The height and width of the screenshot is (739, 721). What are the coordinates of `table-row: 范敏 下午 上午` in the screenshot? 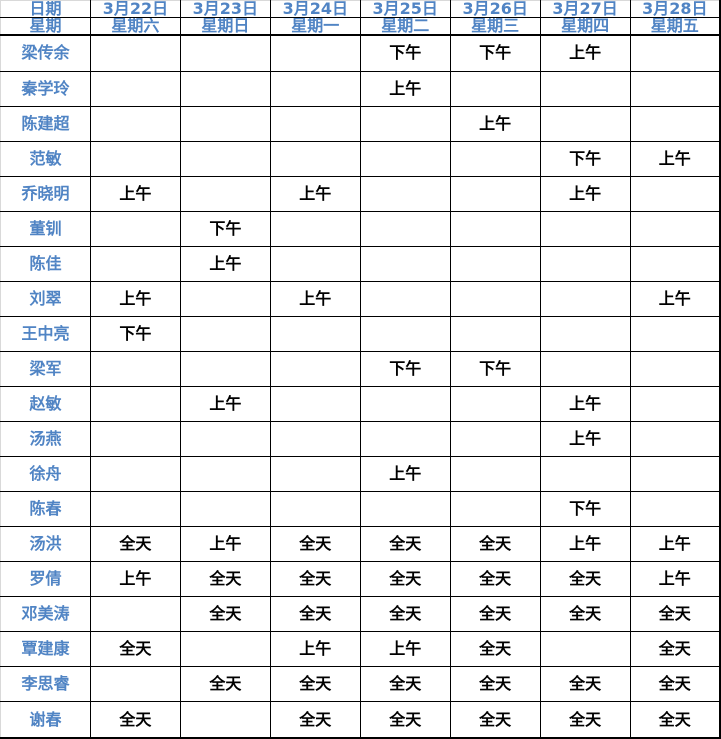 It's located at (360, 158).